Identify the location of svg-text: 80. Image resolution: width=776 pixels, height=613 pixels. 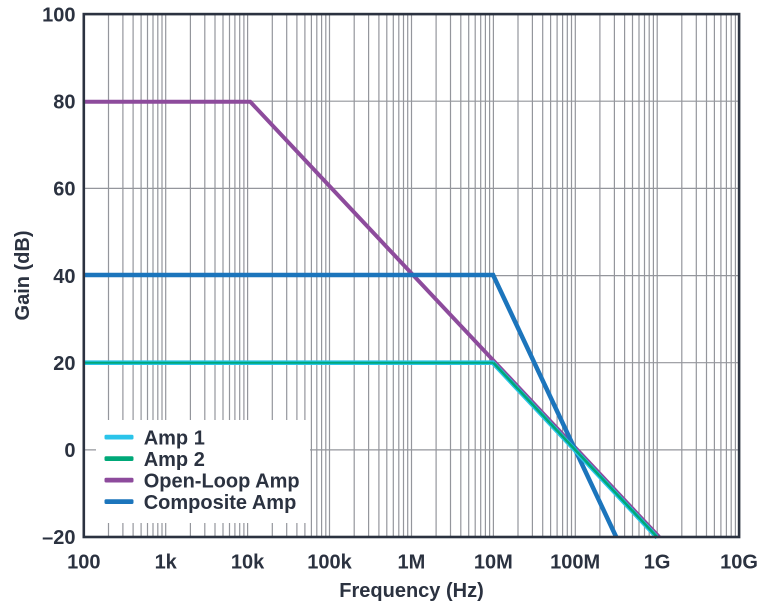
(64, 103).